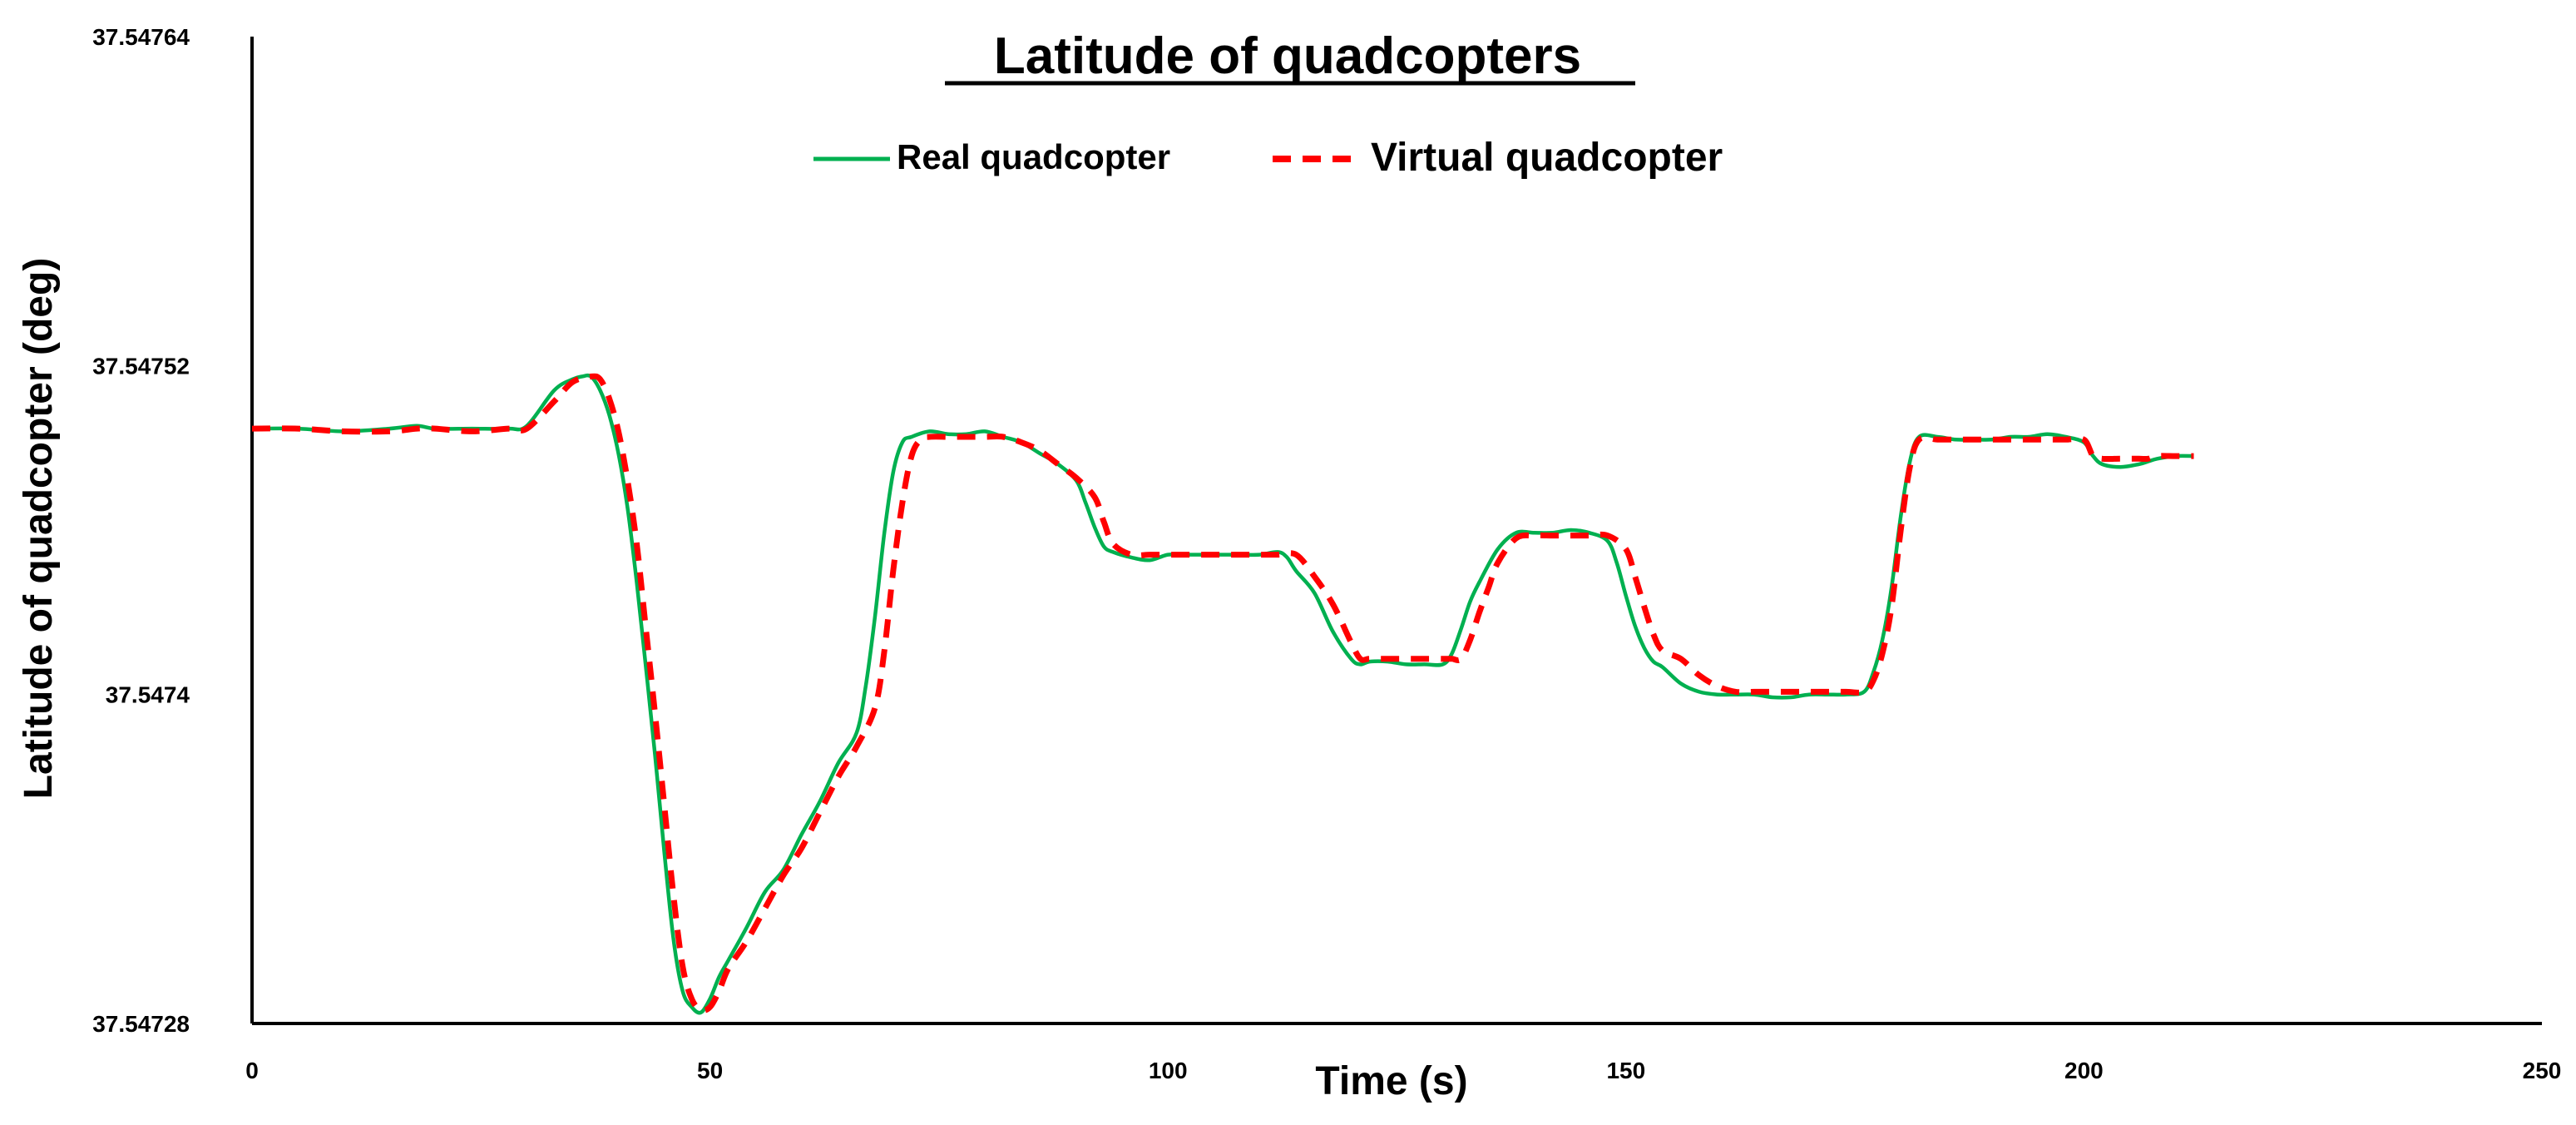 This screenshot has height=1125, width=2576. Describe the element at coordinates (710, 1070) in the screenshot. I see `x-tick-label: 50` at that location.